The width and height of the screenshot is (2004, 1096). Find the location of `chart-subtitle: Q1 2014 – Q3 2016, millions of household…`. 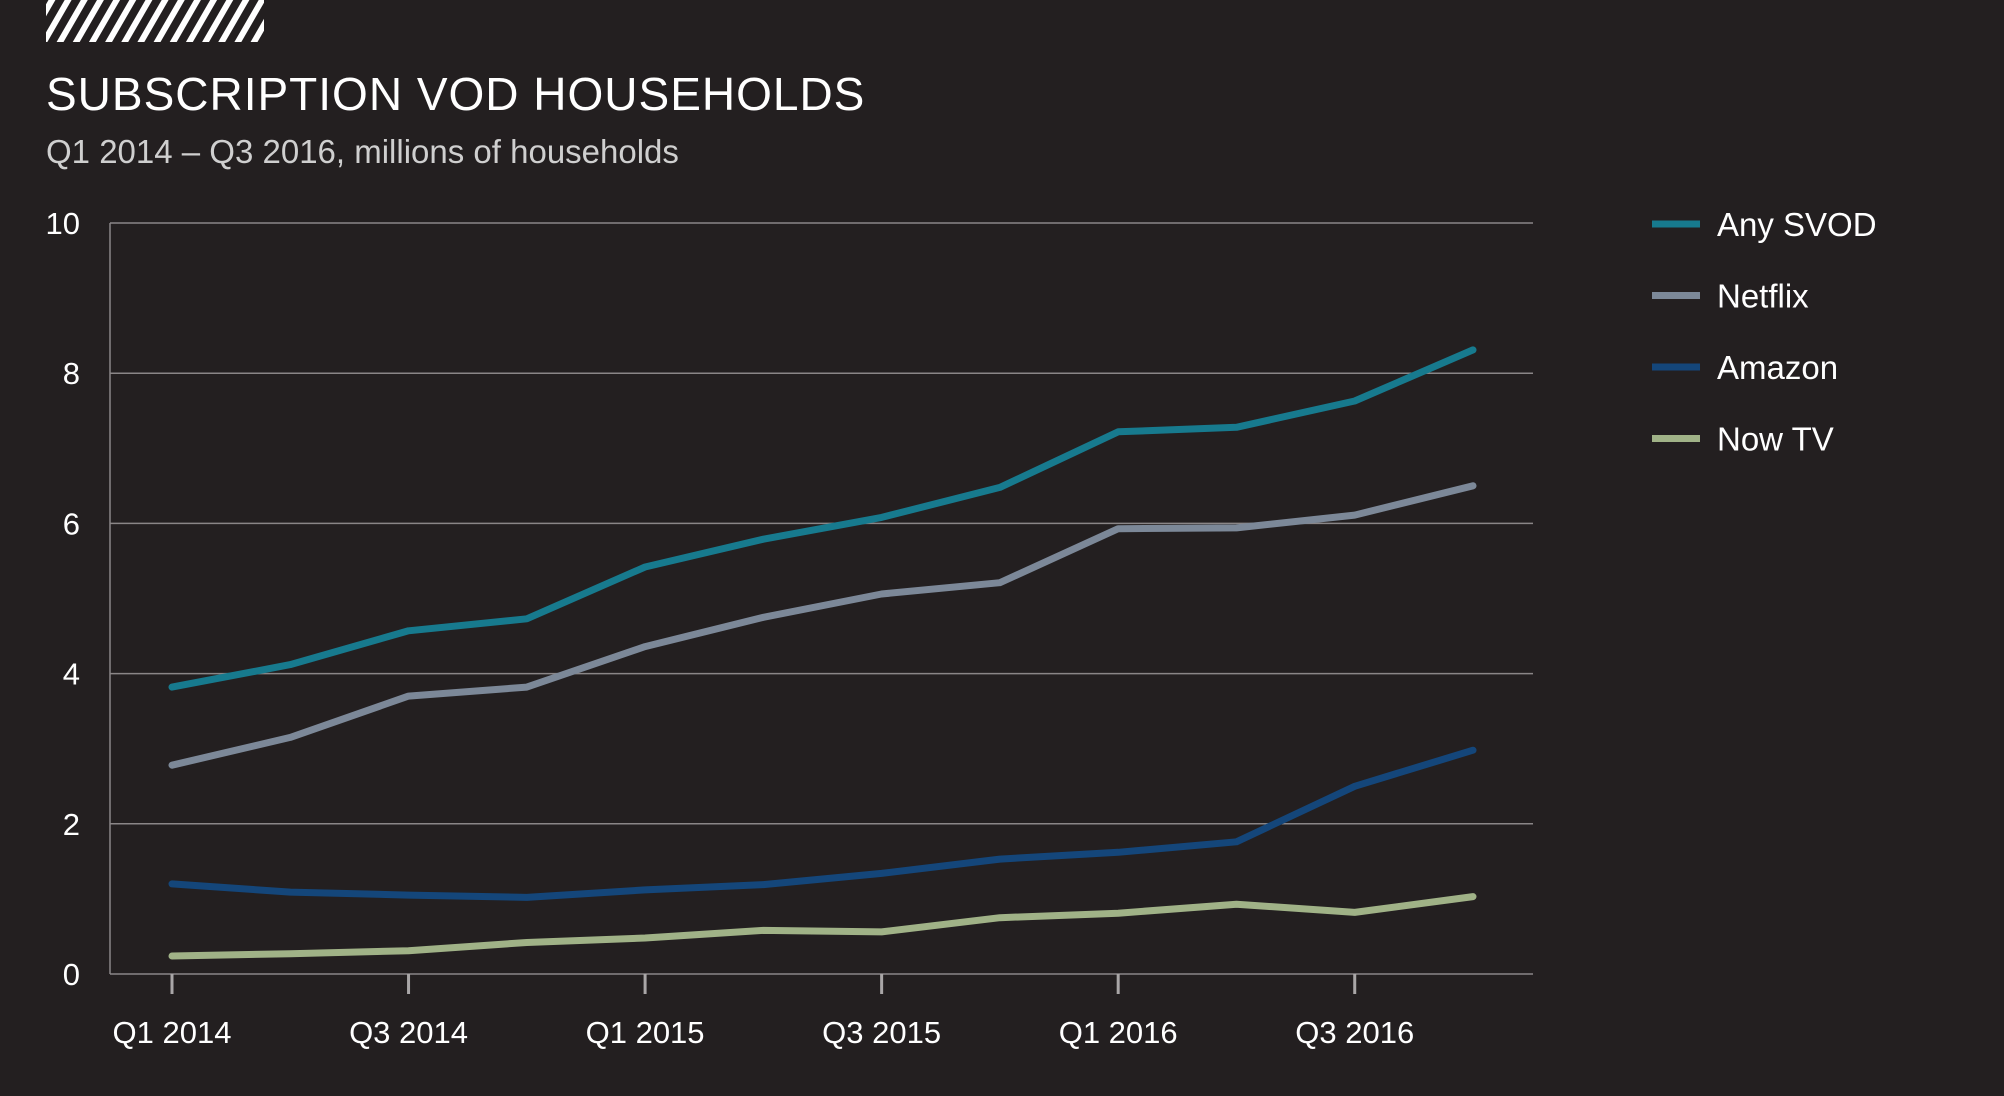

chart-subtitle: Q1 2014 – Q3 2016, millions of household… is located at coordinates (362, 151).